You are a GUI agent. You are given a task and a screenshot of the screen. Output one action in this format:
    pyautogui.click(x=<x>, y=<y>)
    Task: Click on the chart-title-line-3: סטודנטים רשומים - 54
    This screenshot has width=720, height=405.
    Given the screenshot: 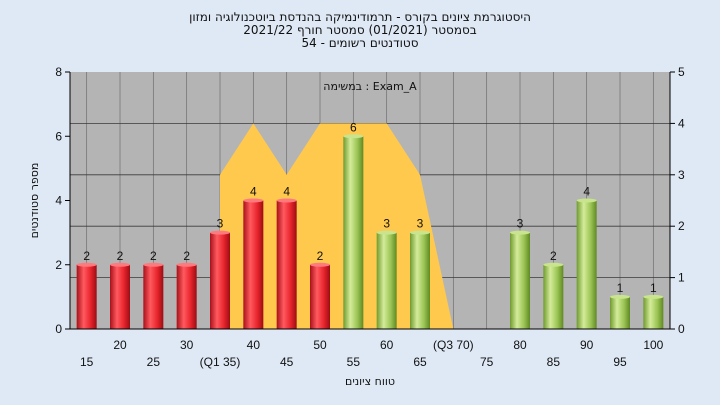 What is the action you would take?
    pyautogui.click(x=360, y=43)
    